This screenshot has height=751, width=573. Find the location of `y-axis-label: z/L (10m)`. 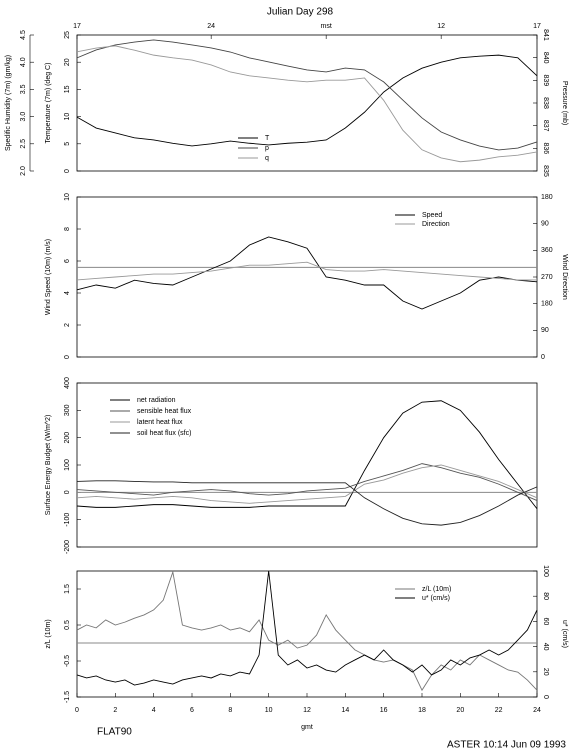

y-axis-label: z/L (10m) is located at coordinates (48, 633).